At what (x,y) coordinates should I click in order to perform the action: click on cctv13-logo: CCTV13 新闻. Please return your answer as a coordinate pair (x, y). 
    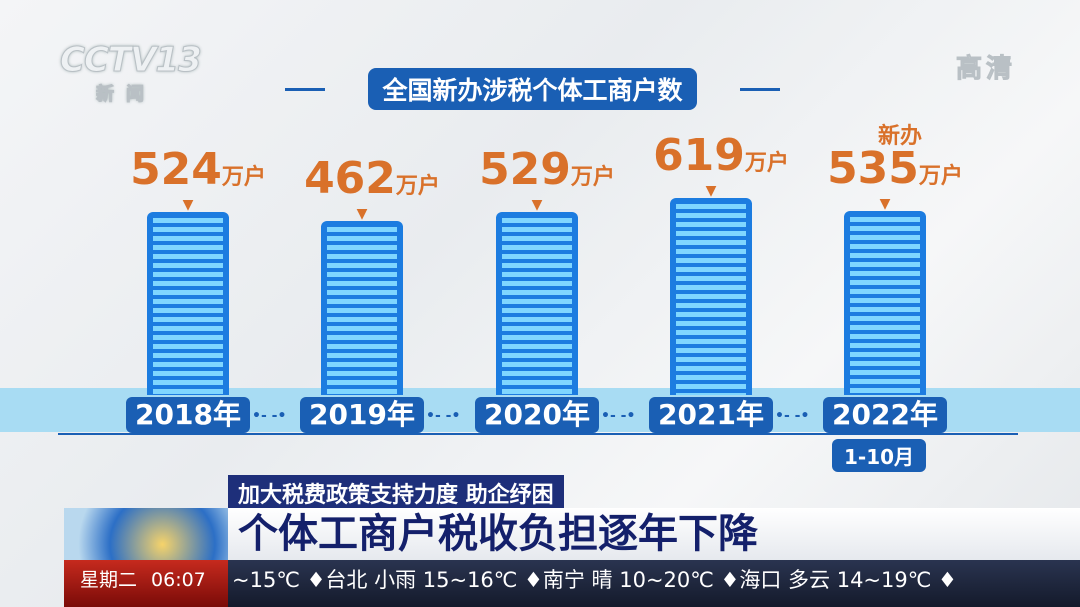
    Looking at the image, I should click on (131, 73).